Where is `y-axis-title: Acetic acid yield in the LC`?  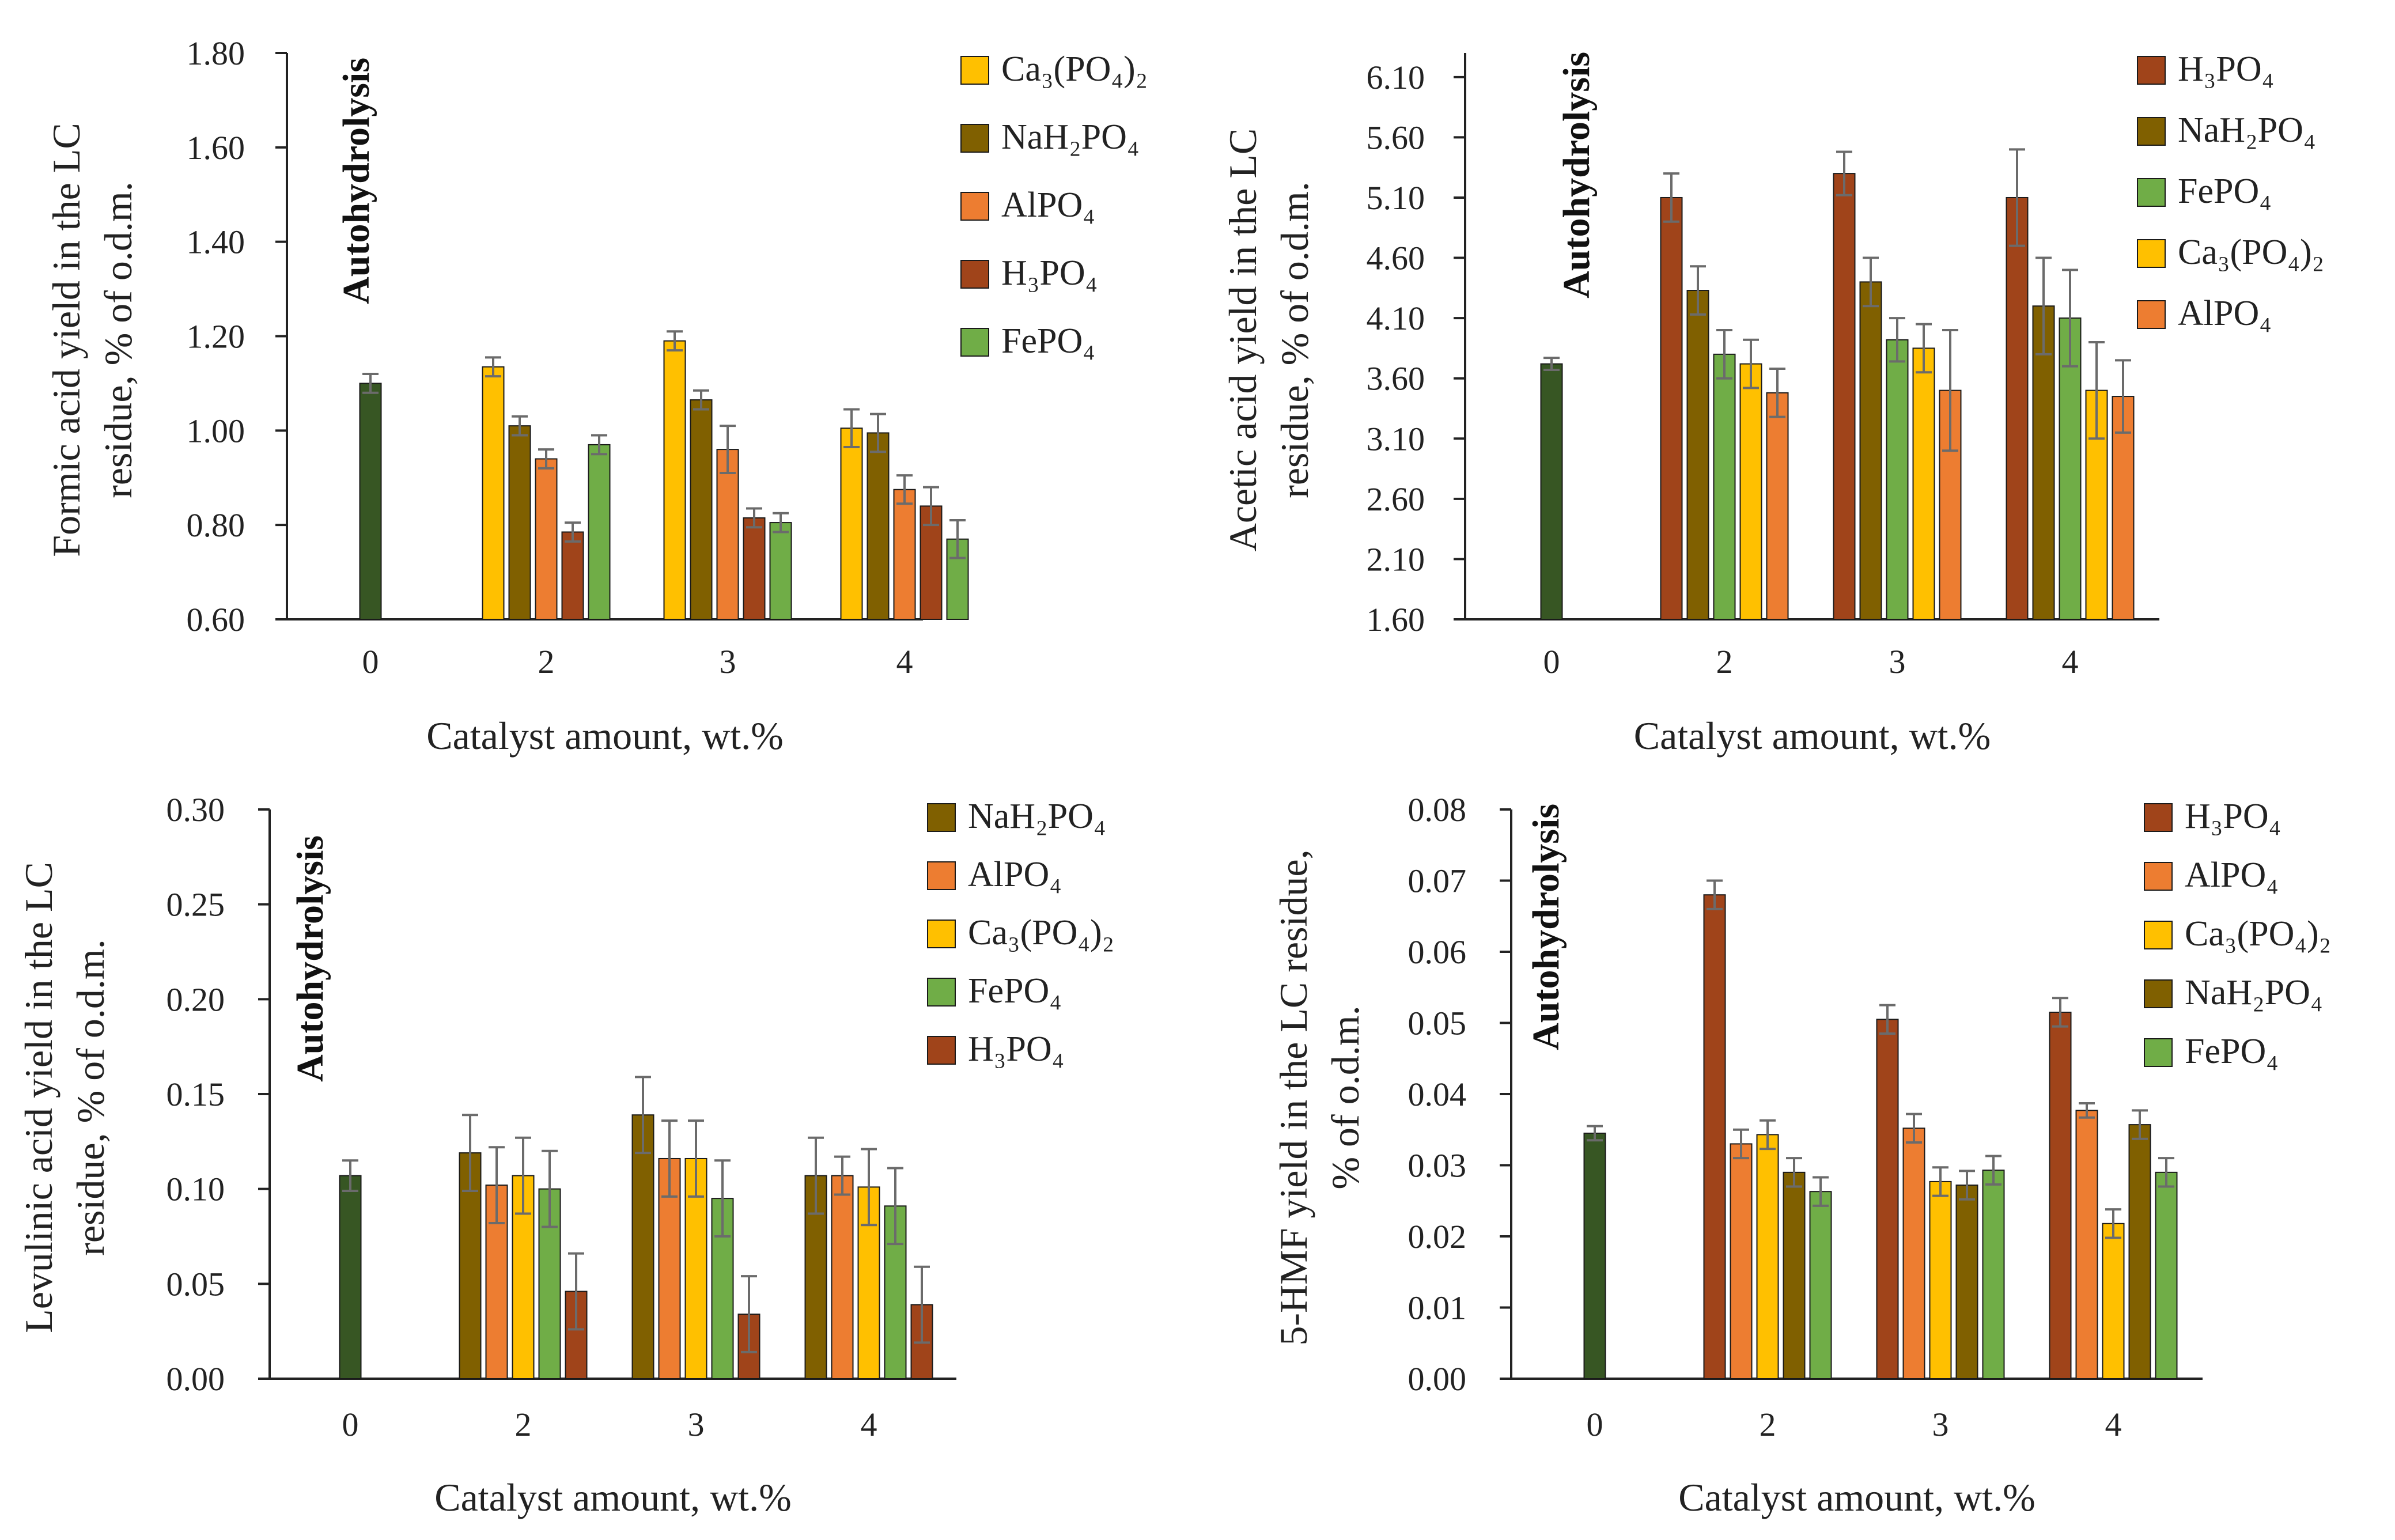
y-axis-title: Acetic acid yield in the LC is located at coordinates (1243, 340).